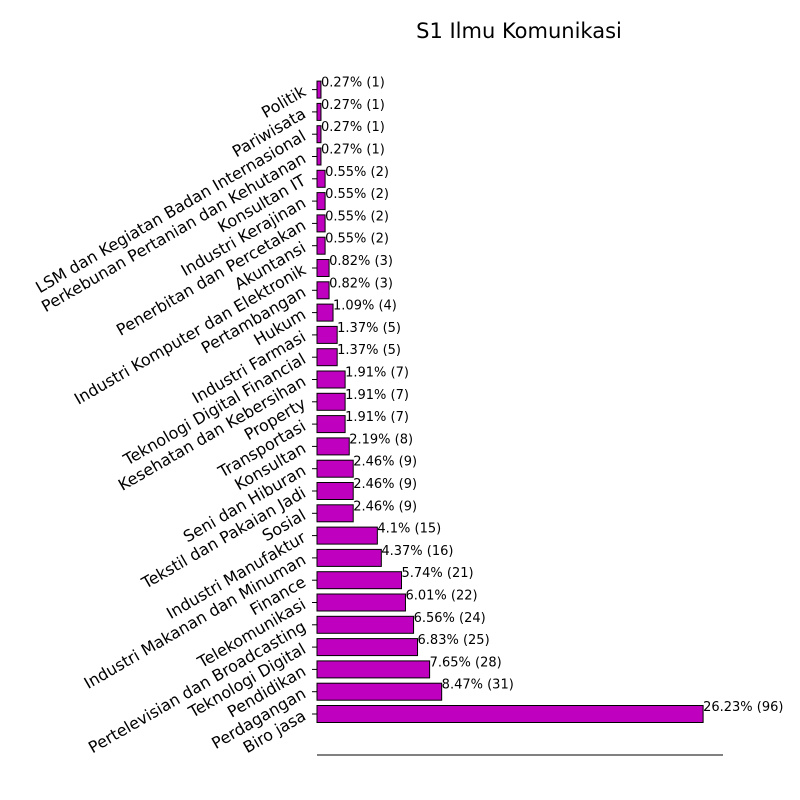 This screenshot has height=800, width=800. Describe the element at coordinates (409, 529) in the screenshot. I see `data-label: 4.1% (15)` at that location.